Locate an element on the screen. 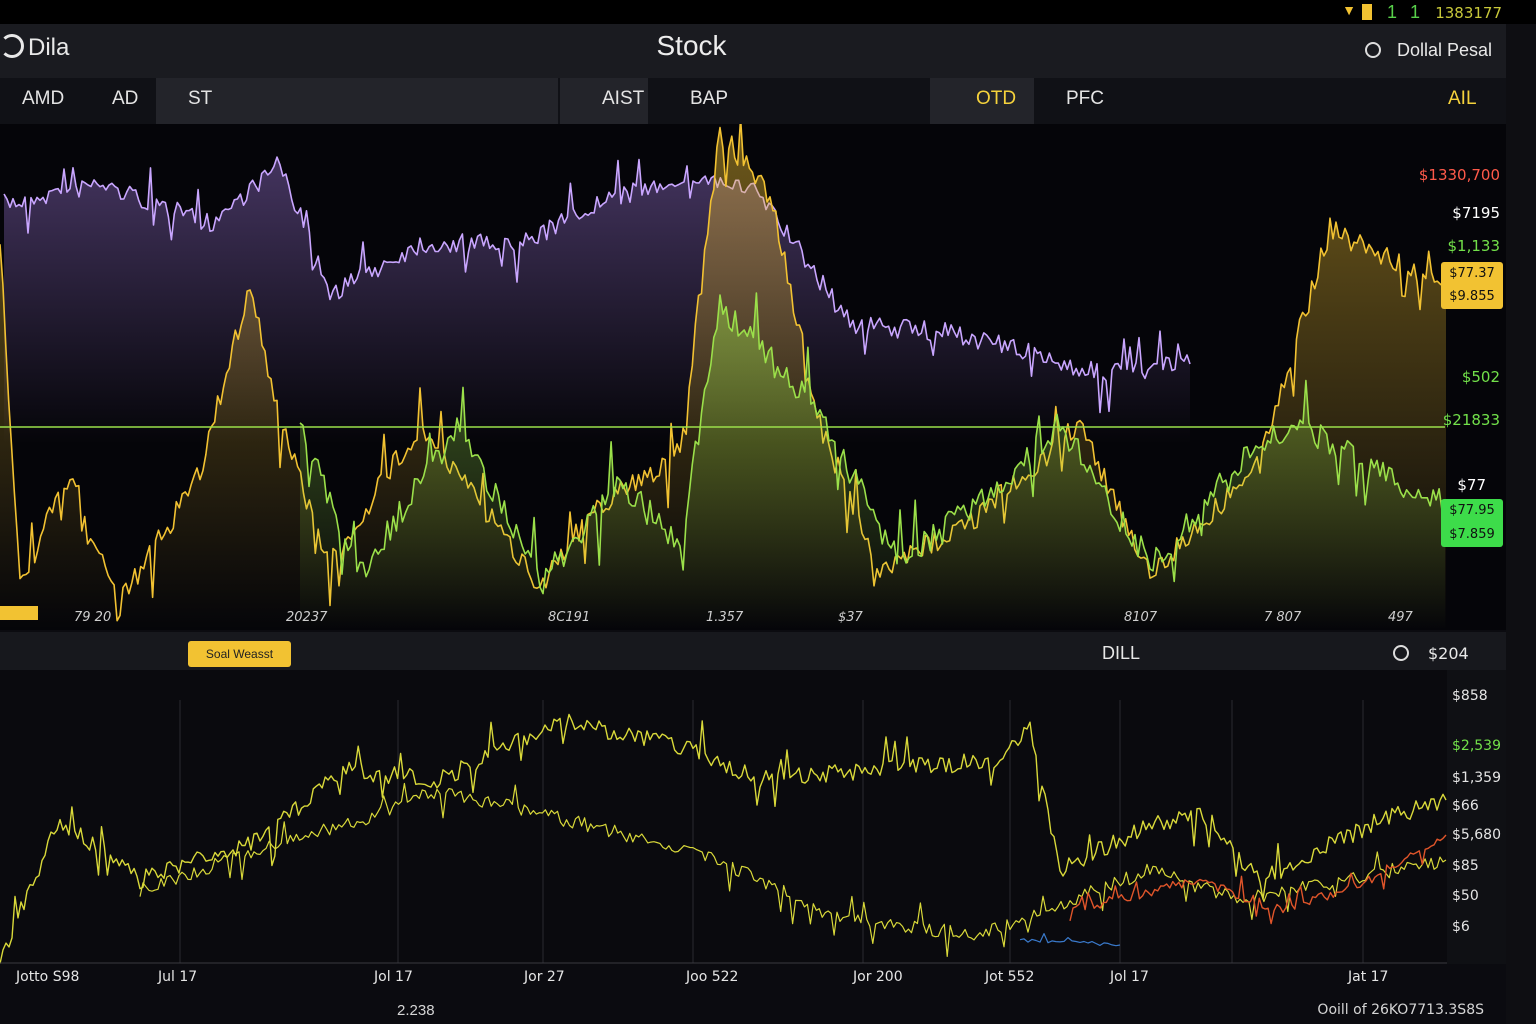 This screenshot has width=1536, height=1024. x-label: Jat 17 is located at coordinates (1368, 977).